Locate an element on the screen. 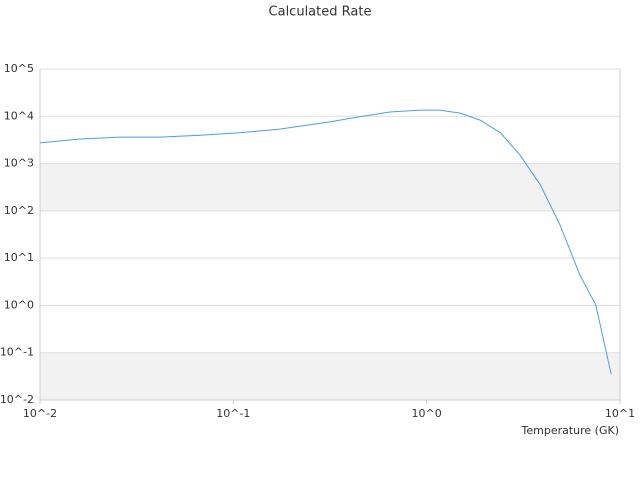 This screenshot has width=640, height=480. x-tick-label: 10^-2 is located at coordinates (40, 413).